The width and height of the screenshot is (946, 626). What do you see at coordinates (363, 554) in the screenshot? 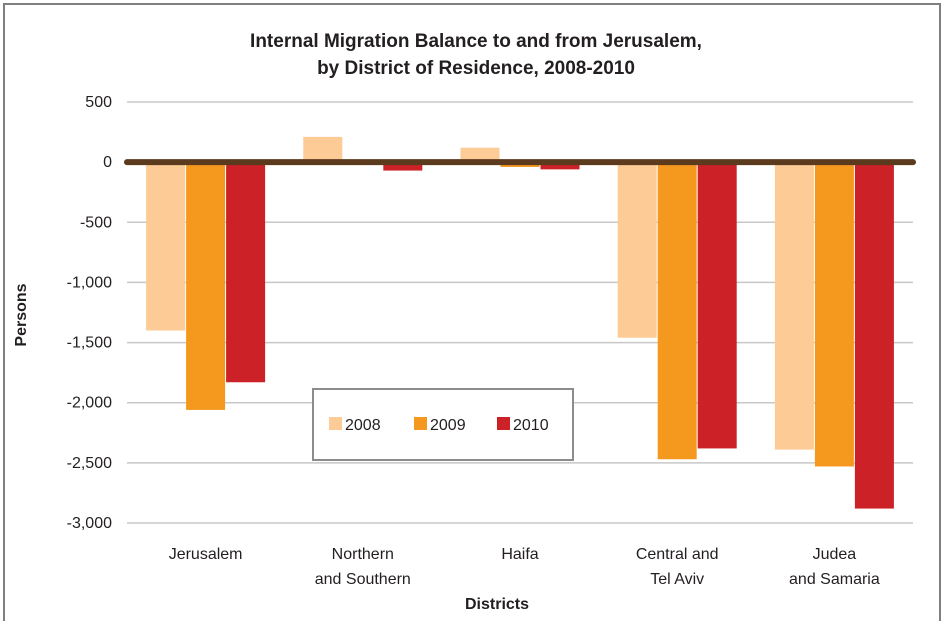
I see `x-tick-label: Northern` at bounding box center [363, 554].